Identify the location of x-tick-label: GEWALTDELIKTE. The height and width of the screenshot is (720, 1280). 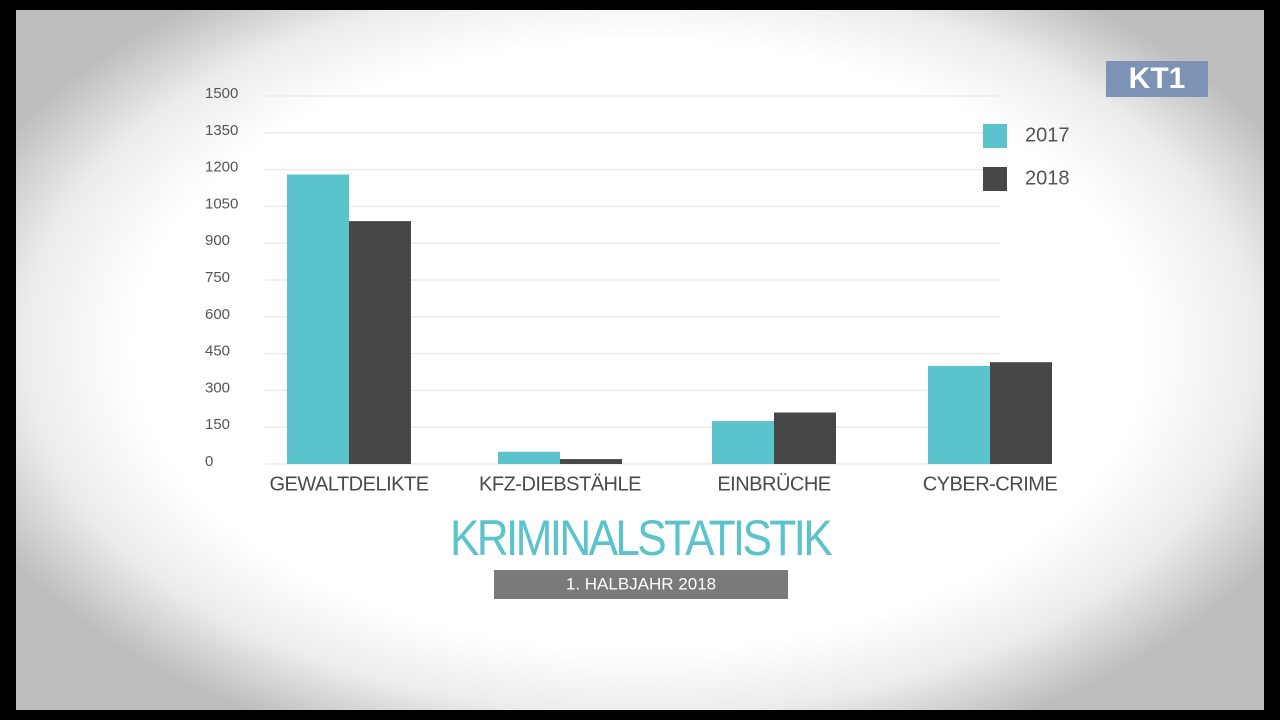
(348, 484).